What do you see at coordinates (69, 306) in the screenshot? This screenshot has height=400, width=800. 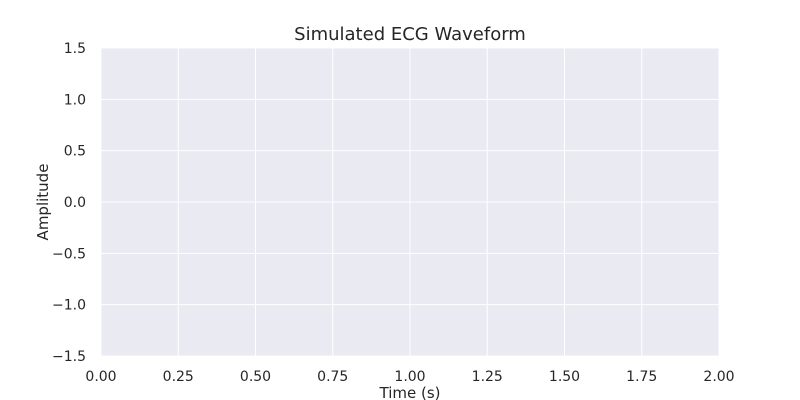 I see `y-tick-label: −1.0` at bounding box center [69, 306].